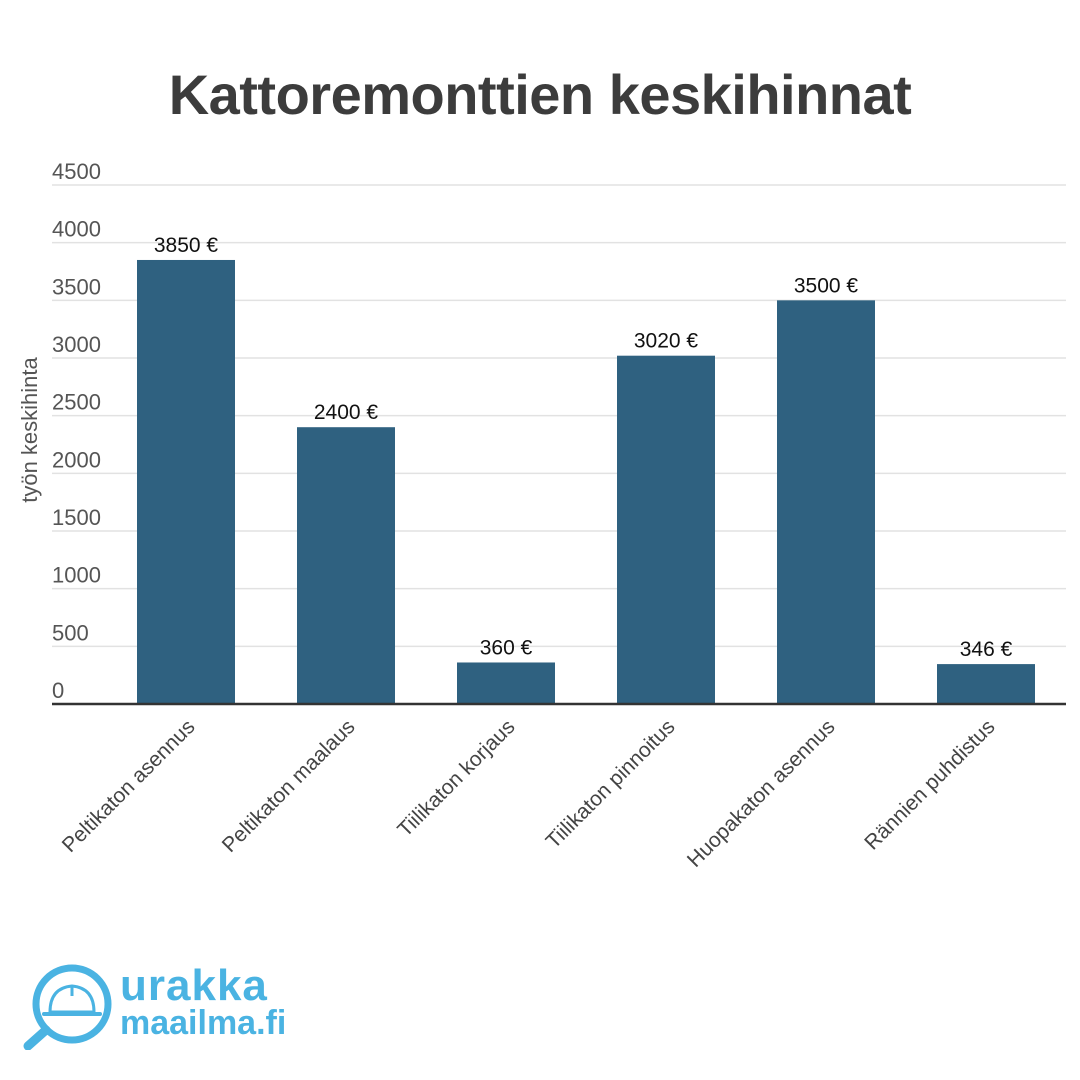 The height and width of the screenshot is (1080, 1080). I want to click on y-tick-label: 3000, so click(76, 344).